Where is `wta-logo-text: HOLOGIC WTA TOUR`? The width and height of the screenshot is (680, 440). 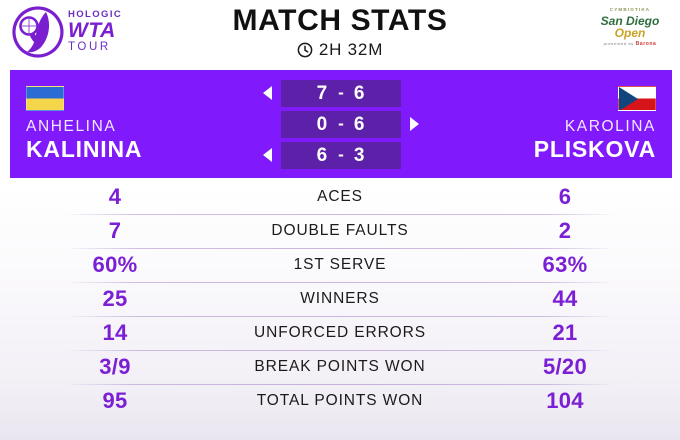
wta-logo-text: HOLOGIC WTA TOUR is located at coordinates (104, 31).